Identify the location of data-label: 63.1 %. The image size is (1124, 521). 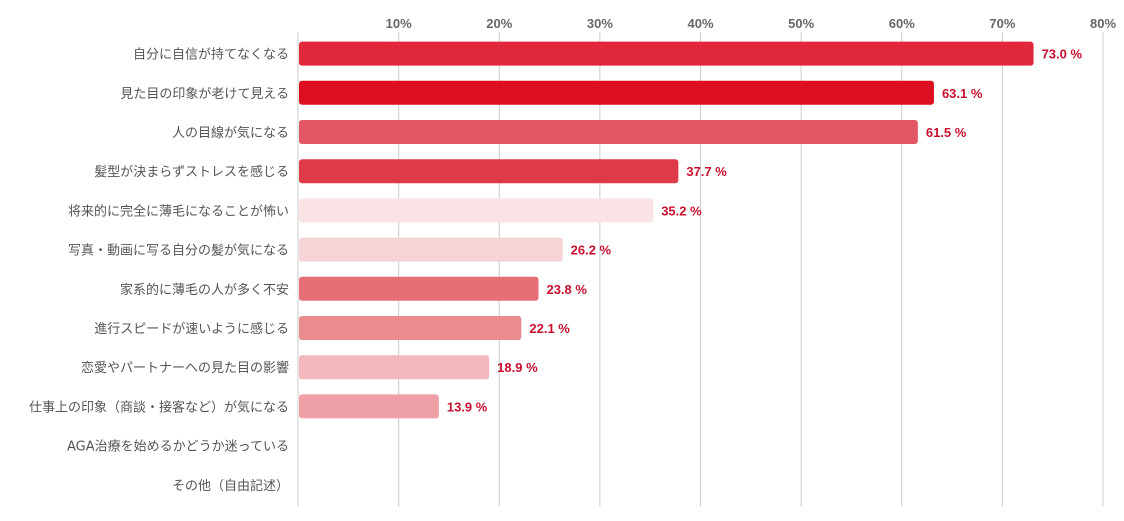
(962, 93).